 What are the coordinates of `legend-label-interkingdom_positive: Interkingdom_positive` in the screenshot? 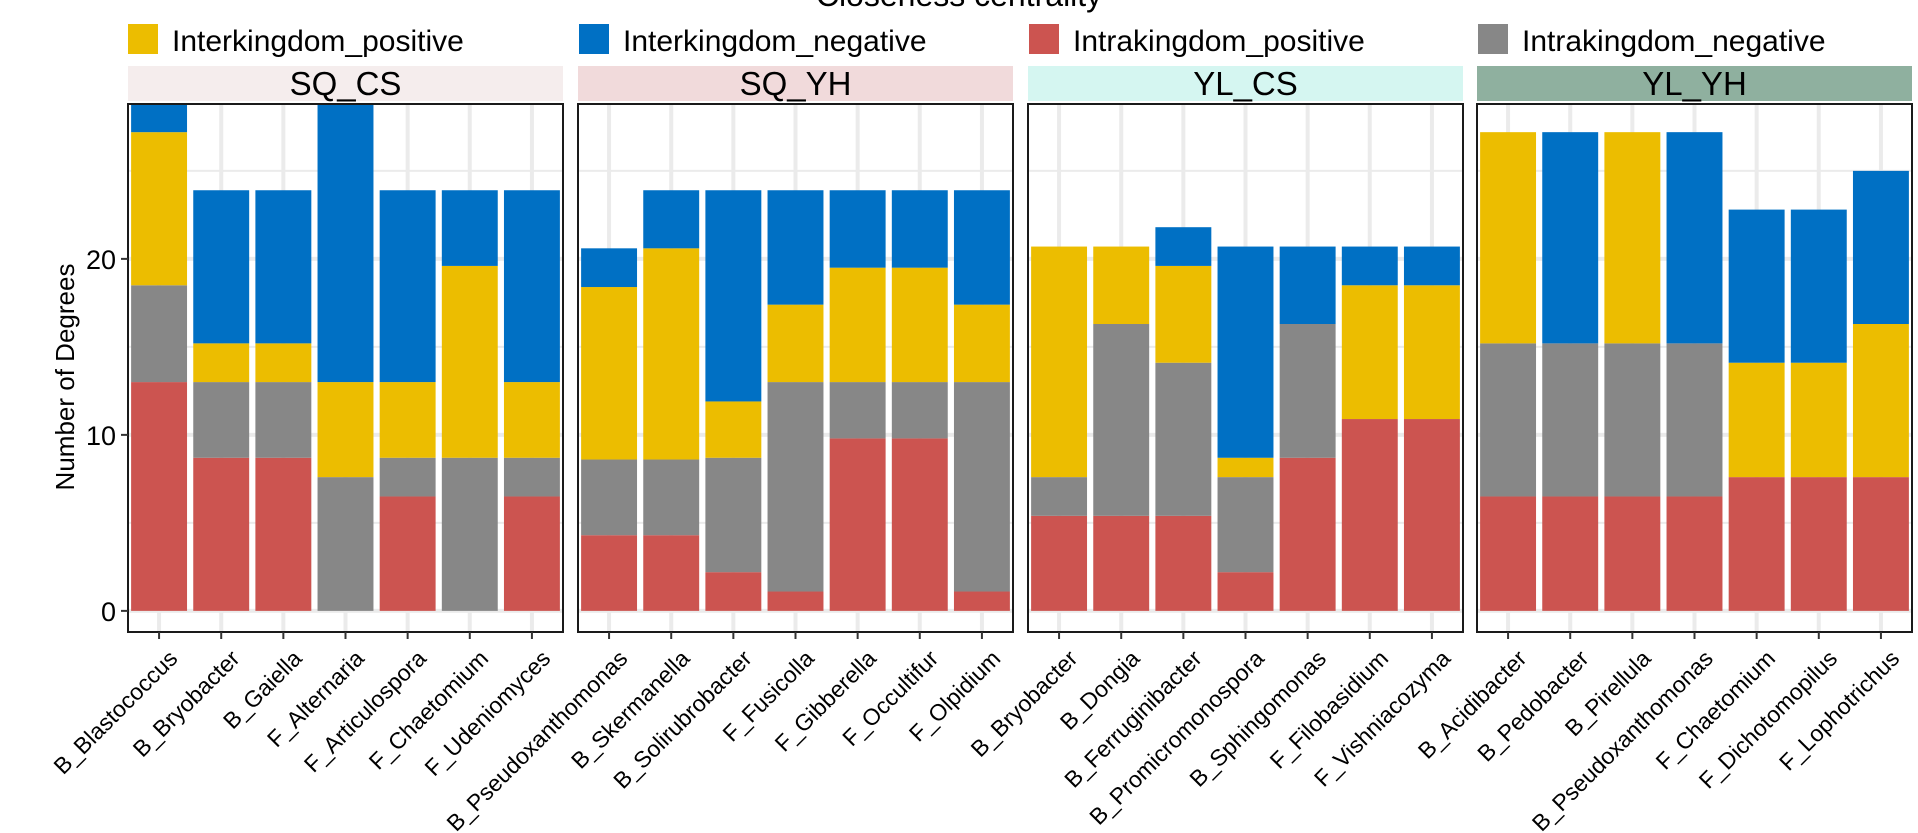 It's located at (318, 41).